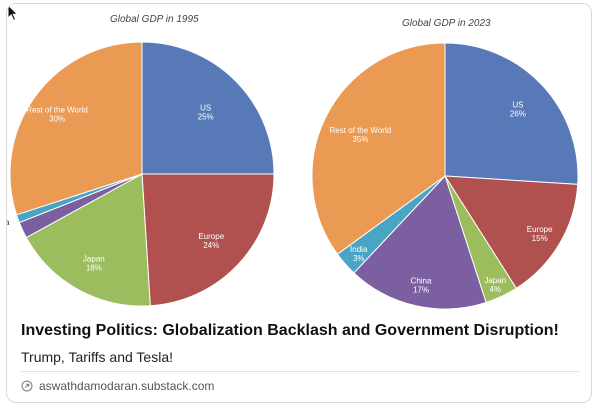 Image resolution: width=600 pixels, height=409 pixels. I want to click on link-icon, so click(27, 386).